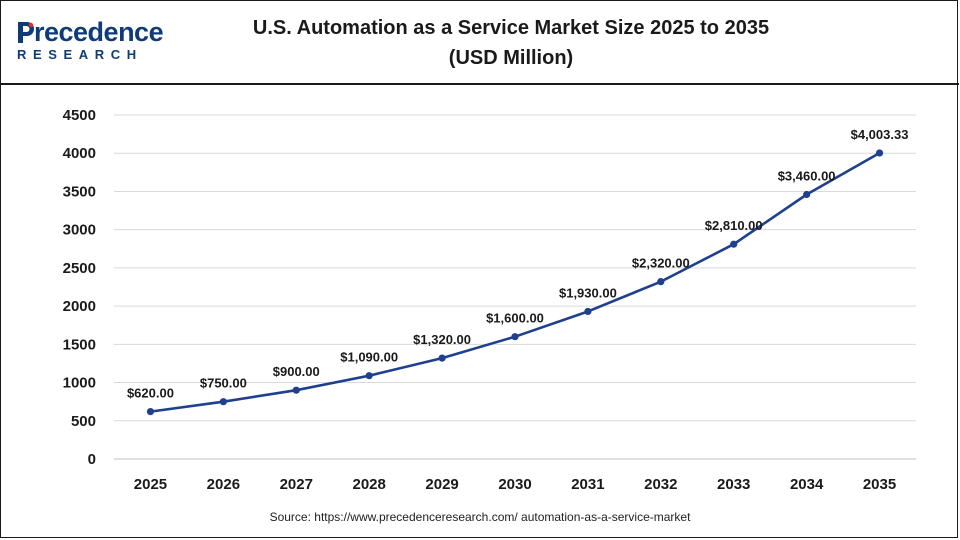  What do you see at coordinates (79, 191) in the screenshot?
I see `y-tick-label: 3500` at bounding box center [79, 191].